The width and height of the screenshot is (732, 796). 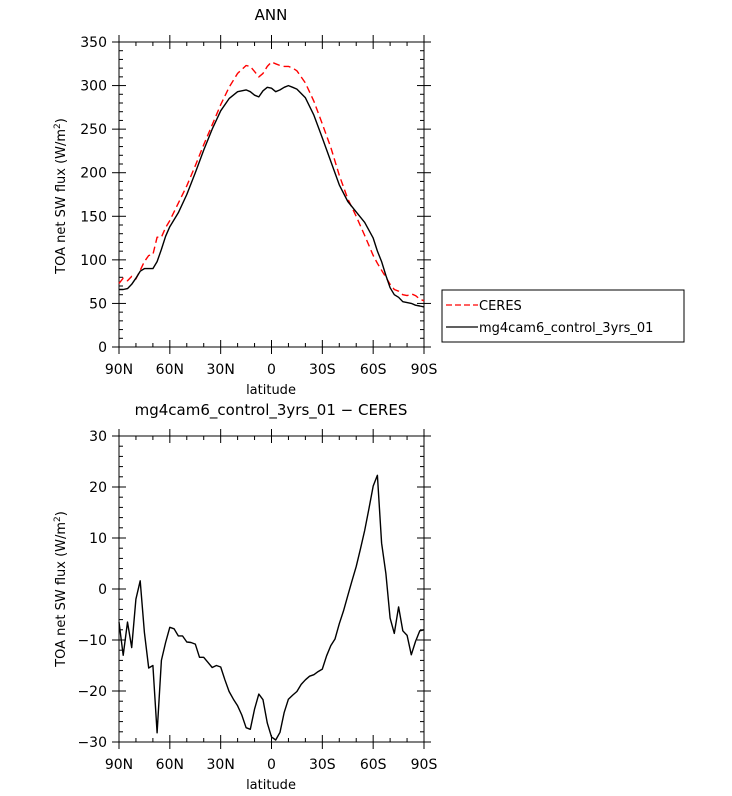 I want to click on top-xtick-label-2: 30N, so click(x=221, y=370).